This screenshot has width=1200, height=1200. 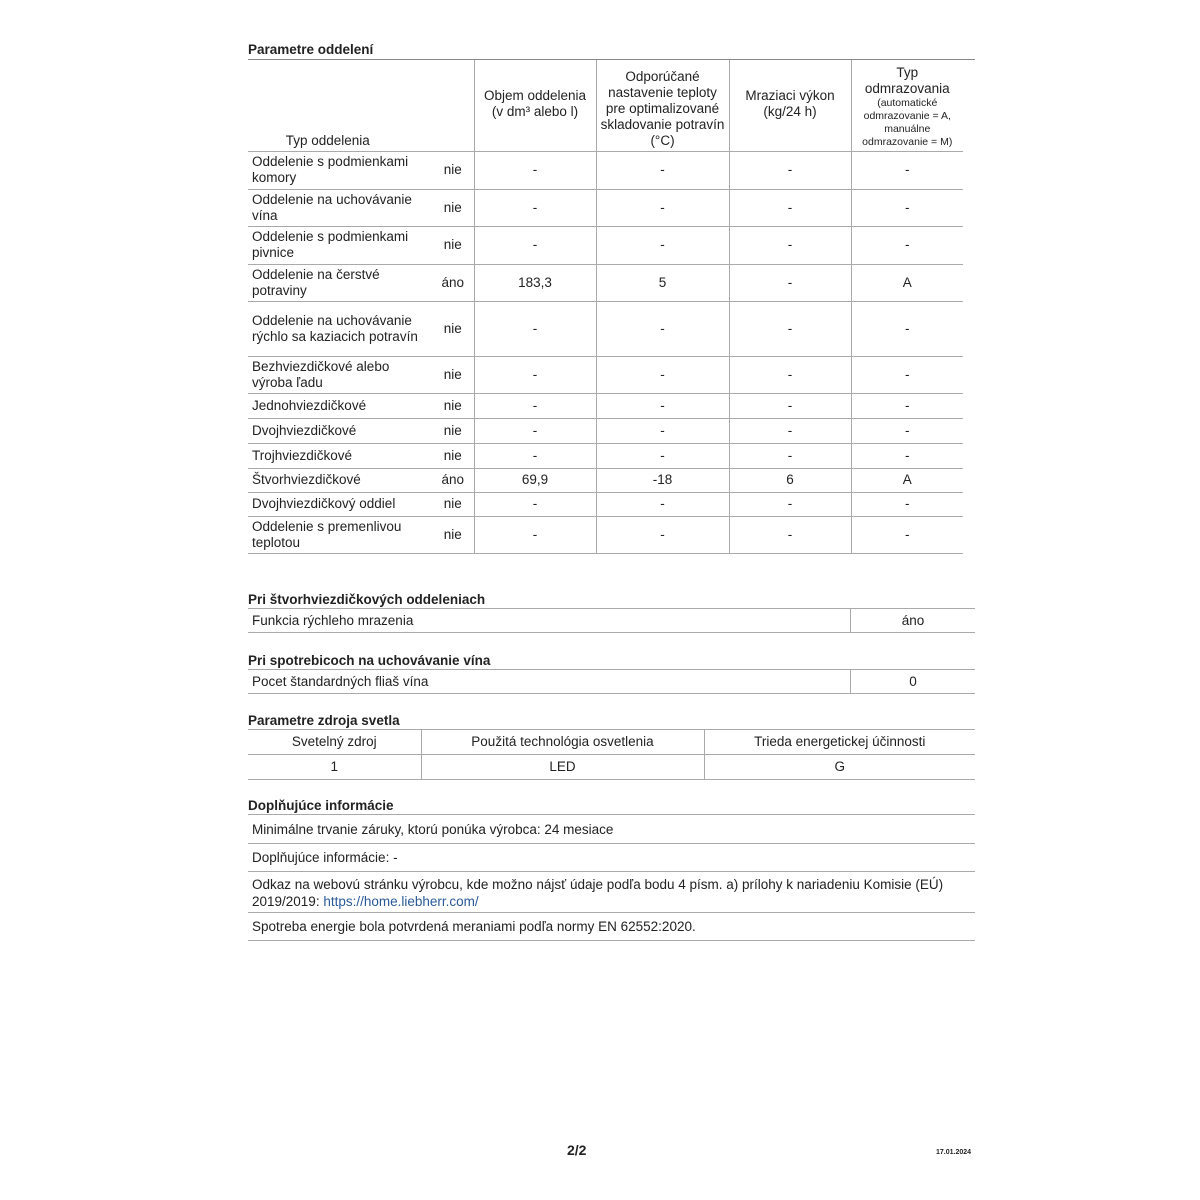 I want to click on col-header-type: Typ oddelenia, so click(x=361, y=106).